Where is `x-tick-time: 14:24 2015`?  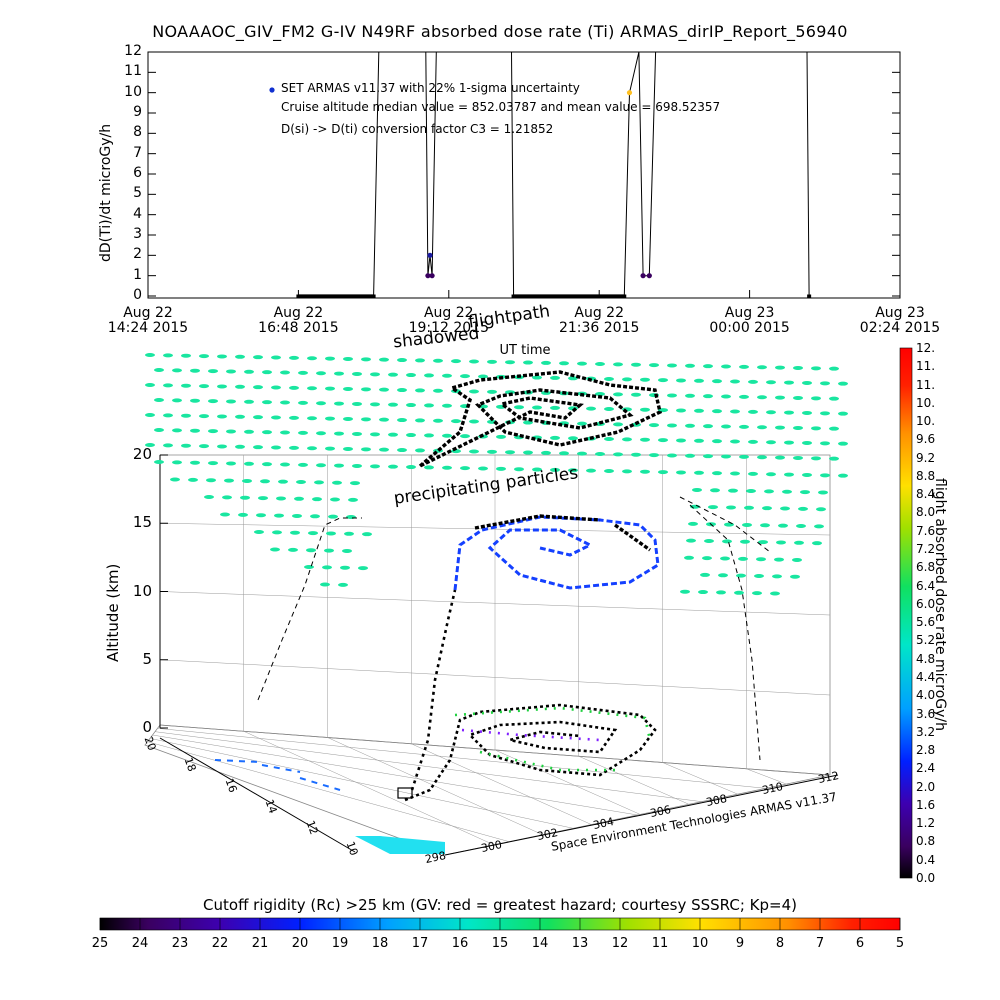
x-tick-time: 14:24 2015 is located at coordinates (148, 328).